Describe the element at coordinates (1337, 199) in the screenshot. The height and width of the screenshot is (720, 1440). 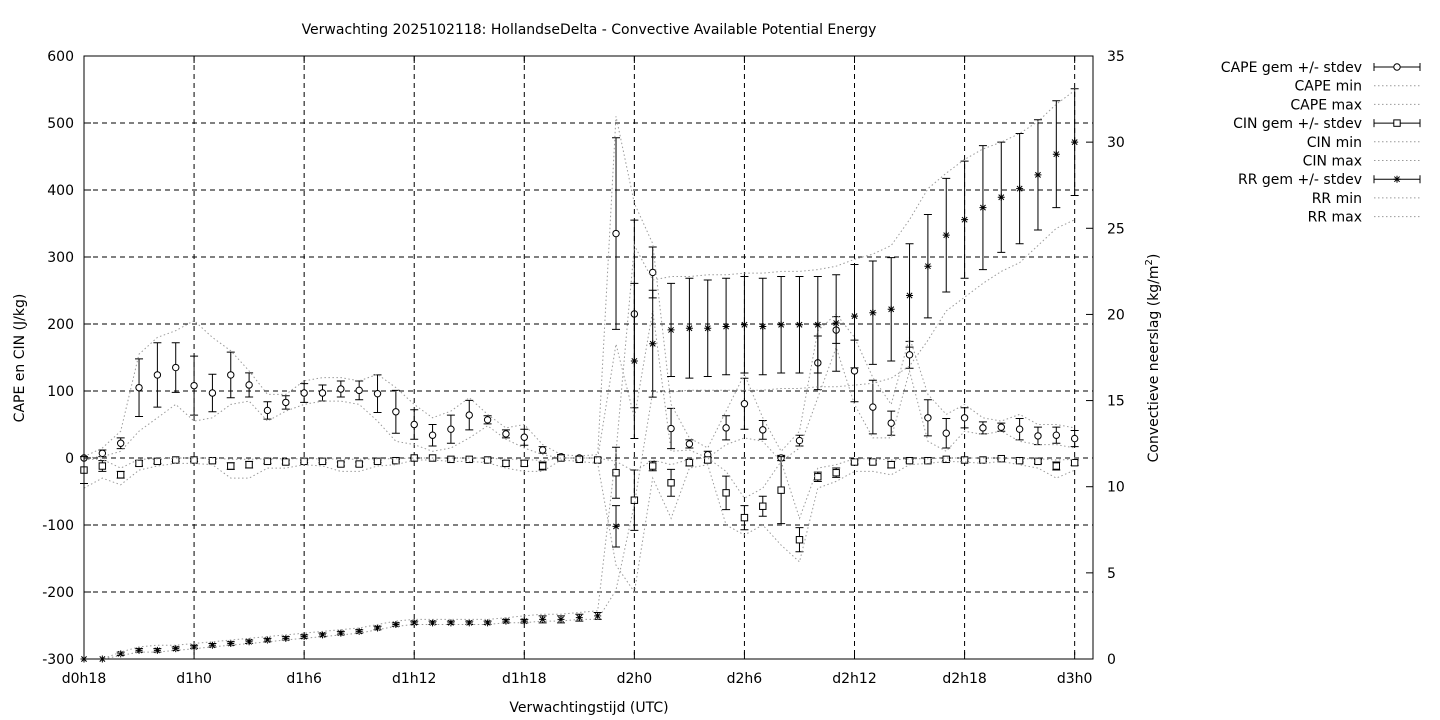
I see `legend-entry-label: RR min` at that location.